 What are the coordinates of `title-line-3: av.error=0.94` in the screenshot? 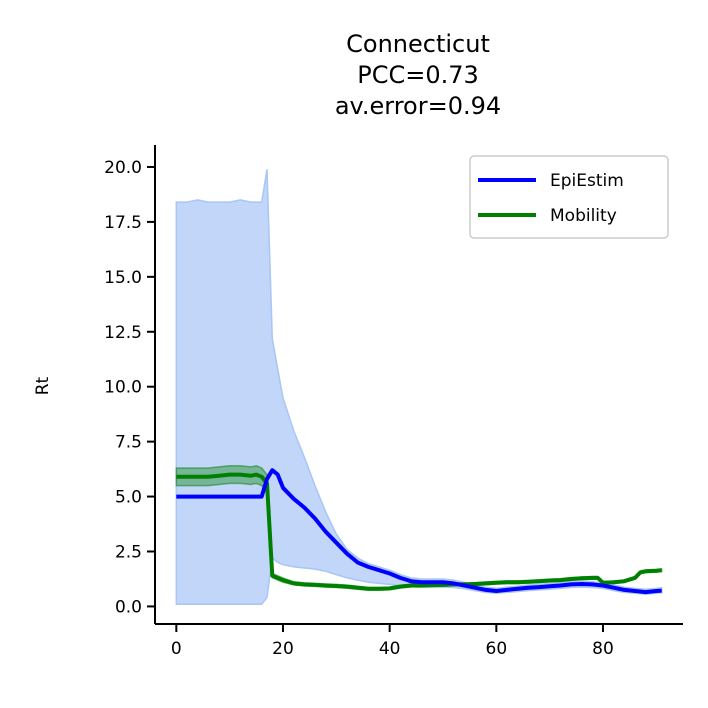 It's located at (418, 106).